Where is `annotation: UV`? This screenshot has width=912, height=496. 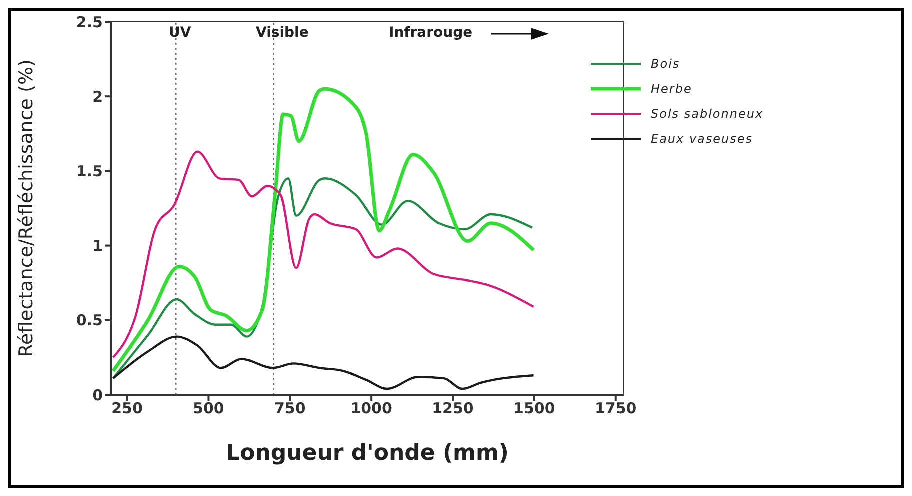
annotation: UV is located at coordinates (180, 33).